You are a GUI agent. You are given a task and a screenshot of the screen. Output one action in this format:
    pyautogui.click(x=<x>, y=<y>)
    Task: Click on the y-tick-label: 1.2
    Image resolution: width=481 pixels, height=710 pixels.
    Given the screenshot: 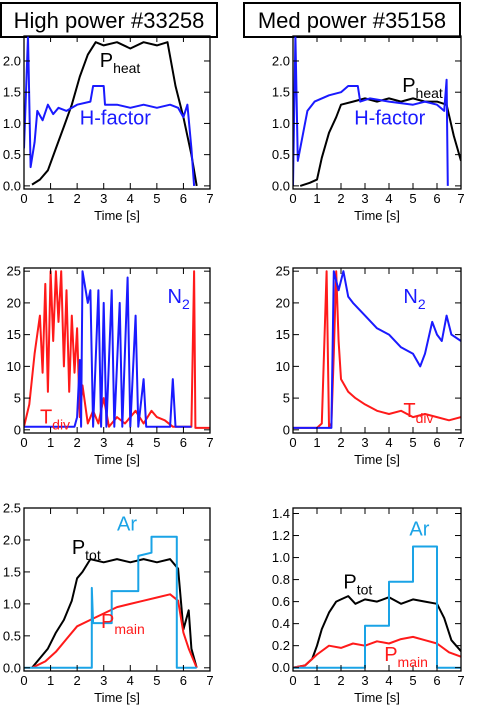 What is the action you would take?
    pyautogui.click(x=281, y=535)
    